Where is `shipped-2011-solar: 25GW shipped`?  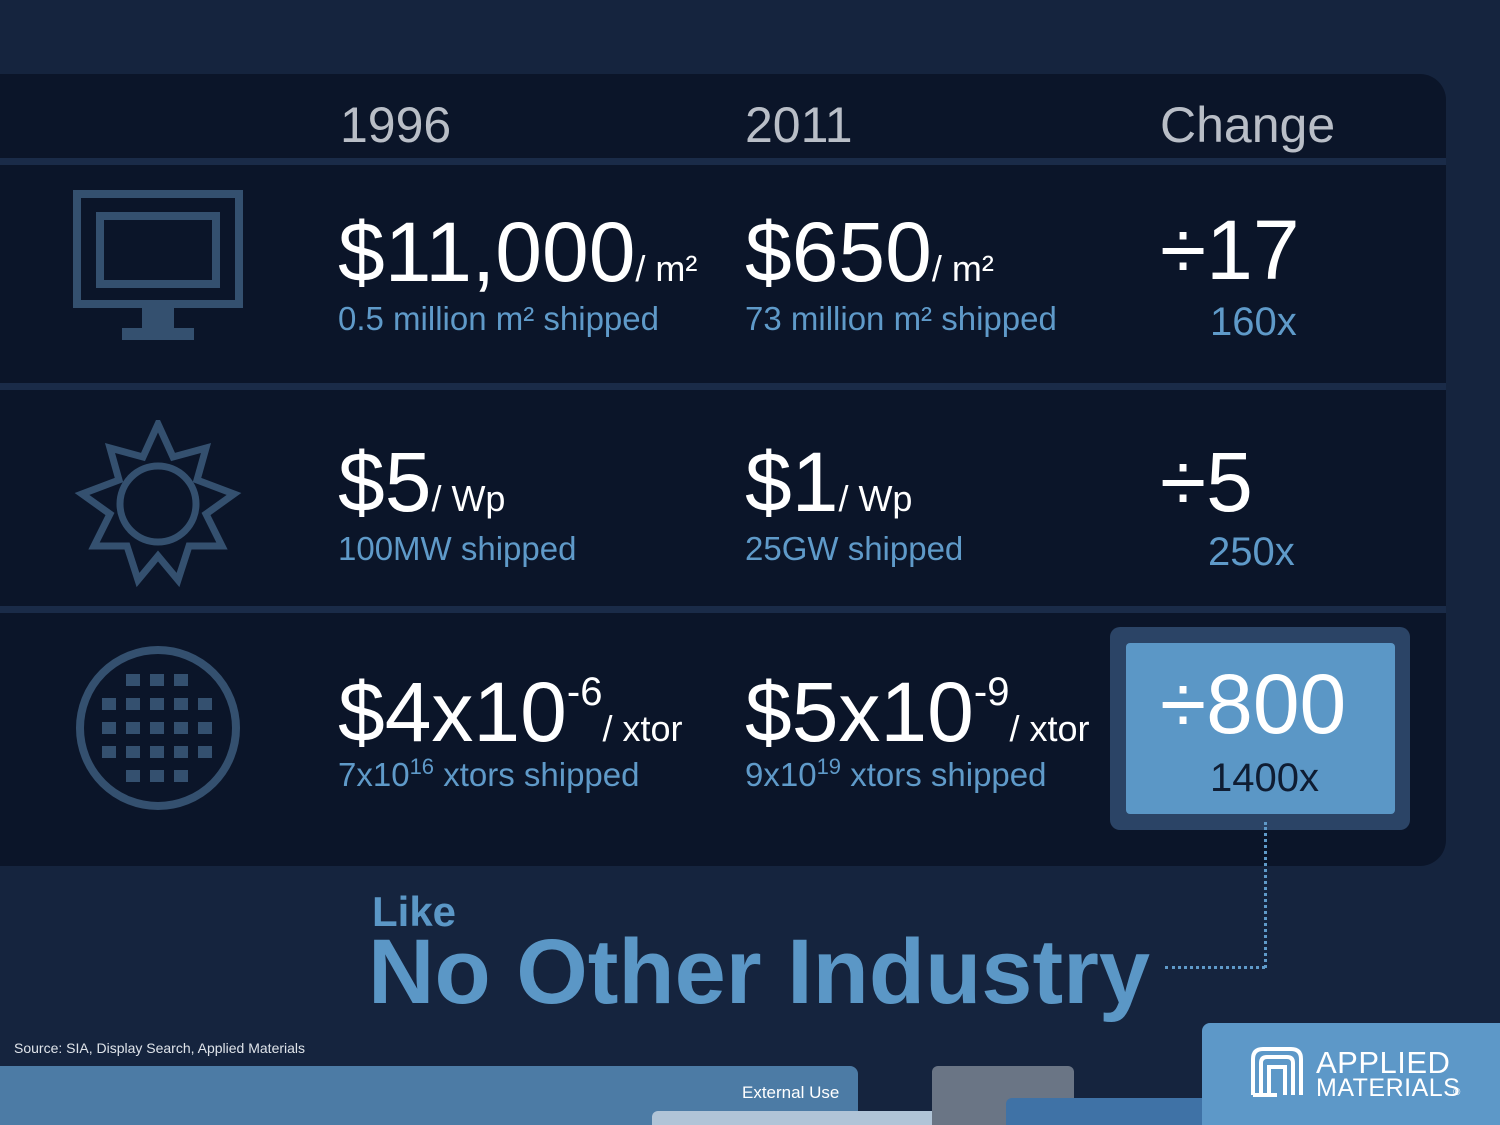 shipped-2011-solar: 25GW shipped is located at coordinates (854, 548).